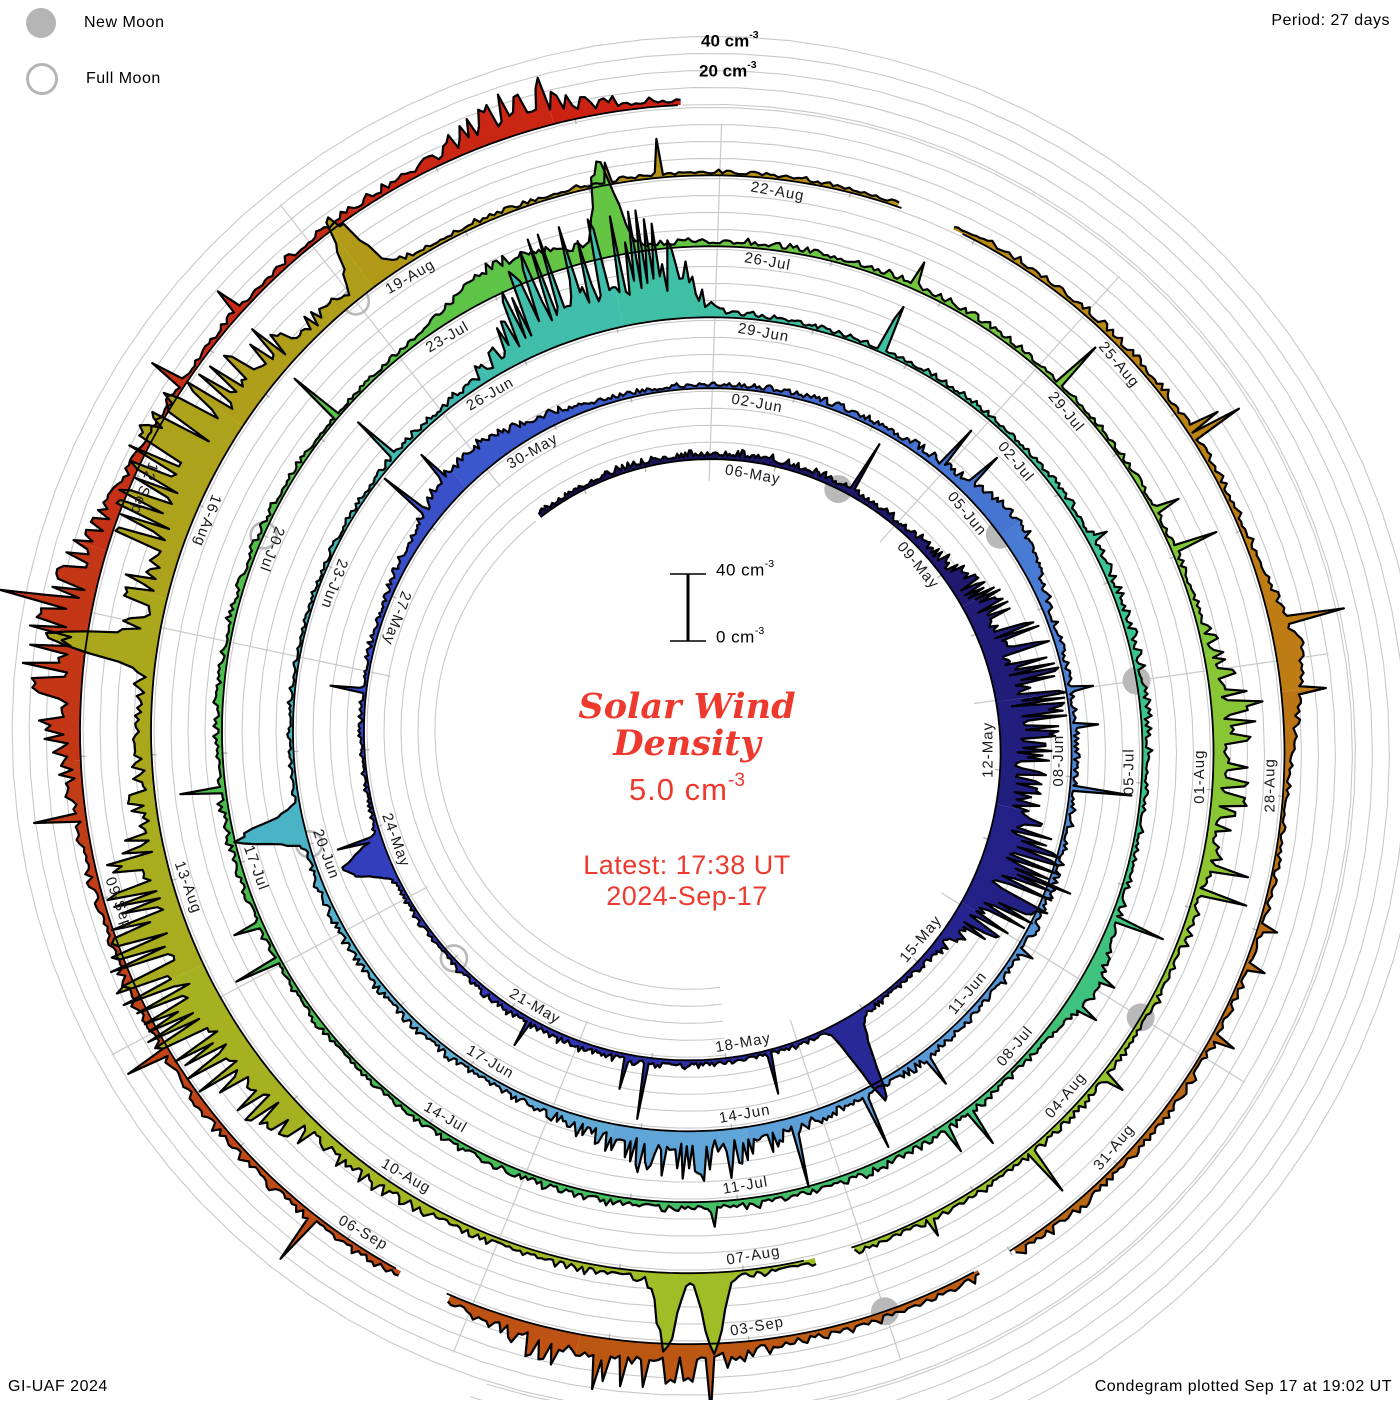  What do you see at coordinates (753, 35) in the screenshot?
I see `outer-scale-40-sup: -3` at bounding box center [753, 35].